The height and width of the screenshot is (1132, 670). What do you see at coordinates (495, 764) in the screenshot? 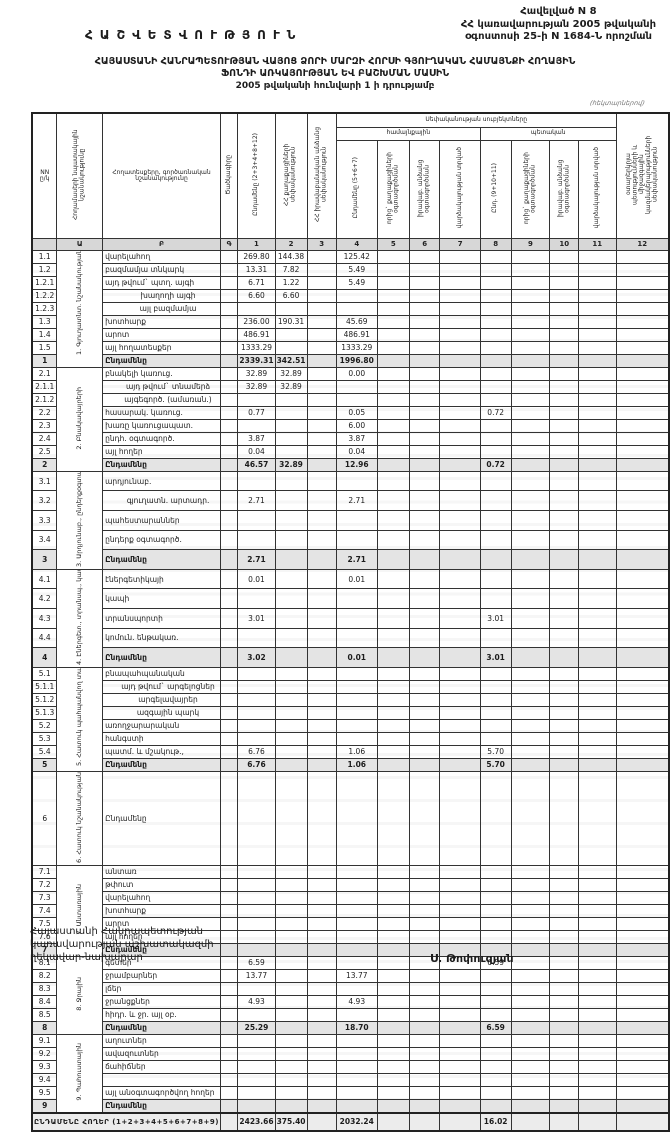
I see `cell-col-8: 5.70` at bounding box center [495, 764].